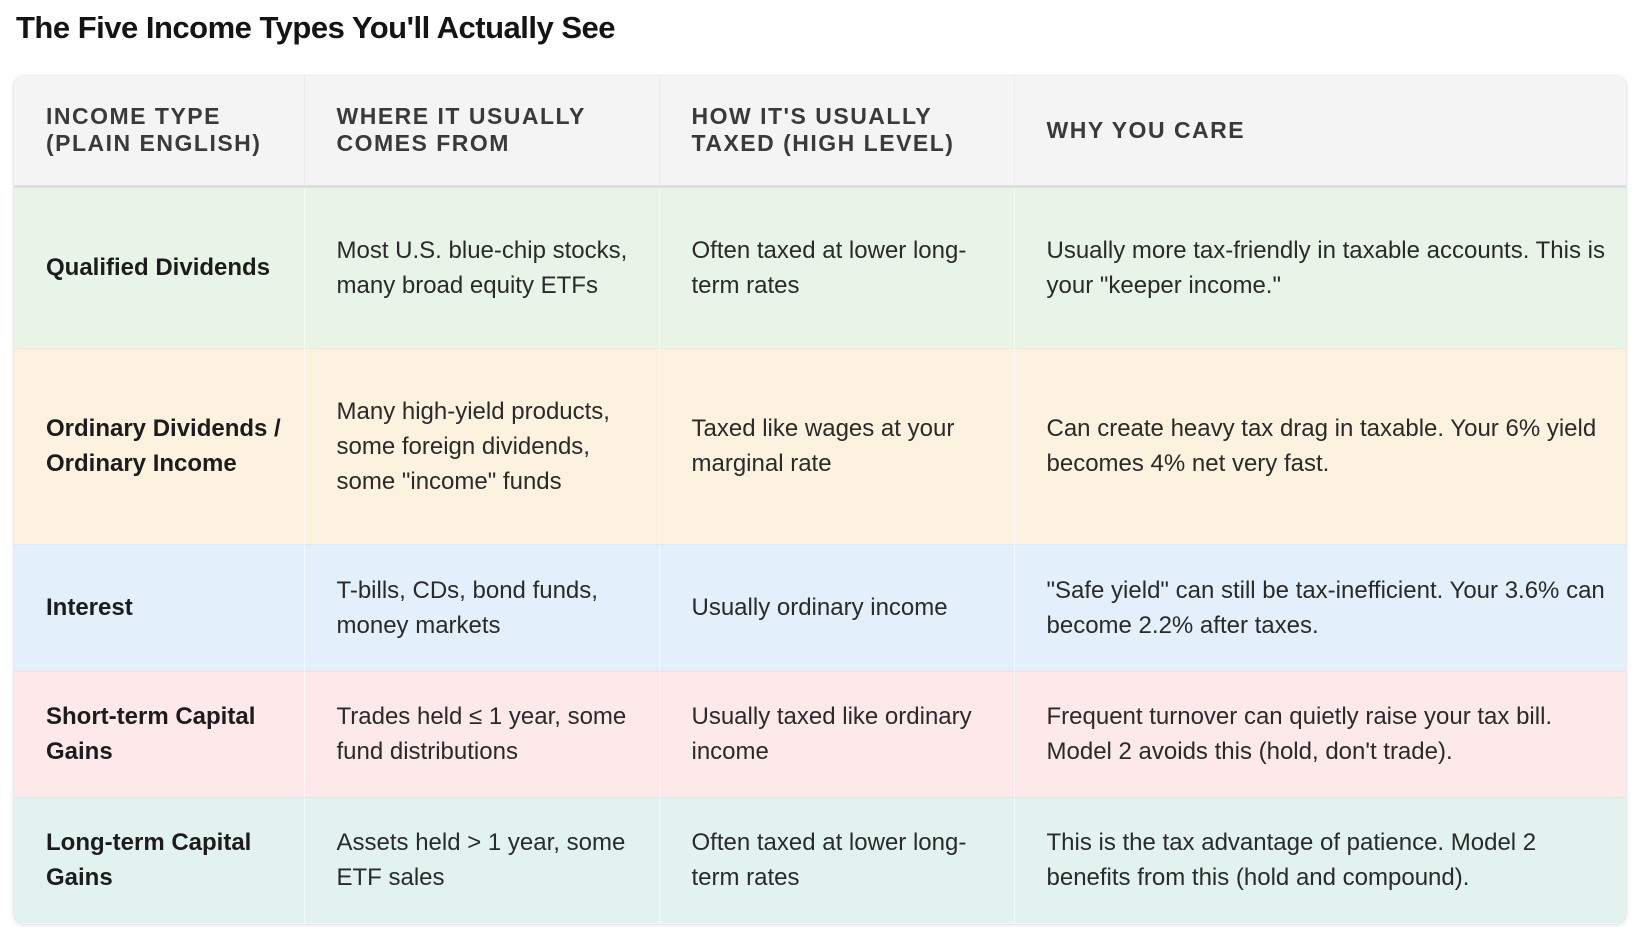  Describe the element at coordinates (159, 446) in the screenshot. I see `income-type-cell: Ordinary Dividends / Ordinary Income` at that location.